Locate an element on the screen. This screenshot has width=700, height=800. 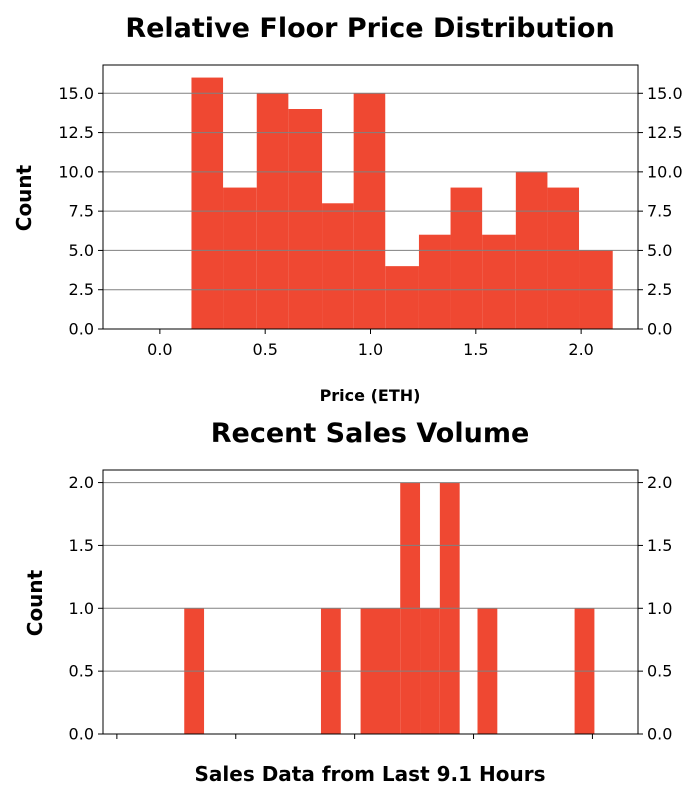
chart1-ytick-label-right: 5.0 is located at coordinates (659, 250).